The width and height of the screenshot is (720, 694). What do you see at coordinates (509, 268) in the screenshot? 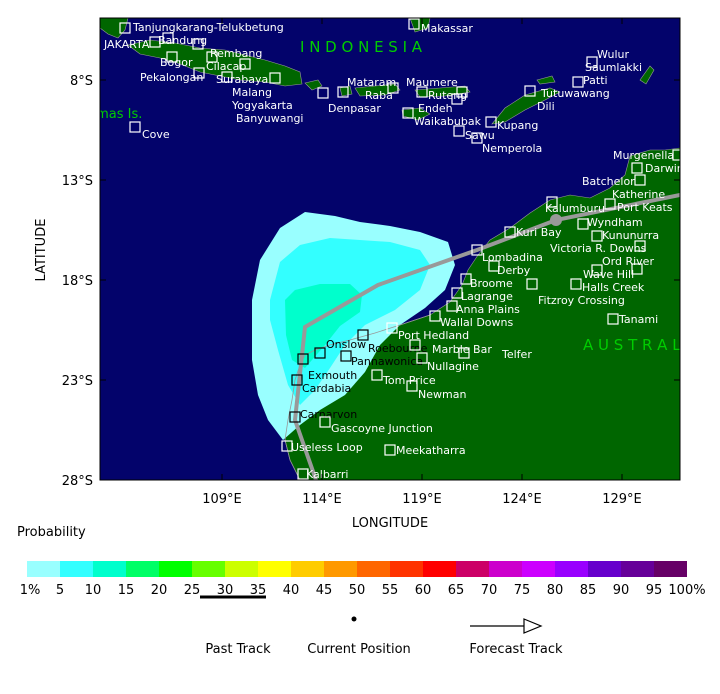
I see `town-derby: Derby` at bounding box center [509, 268].